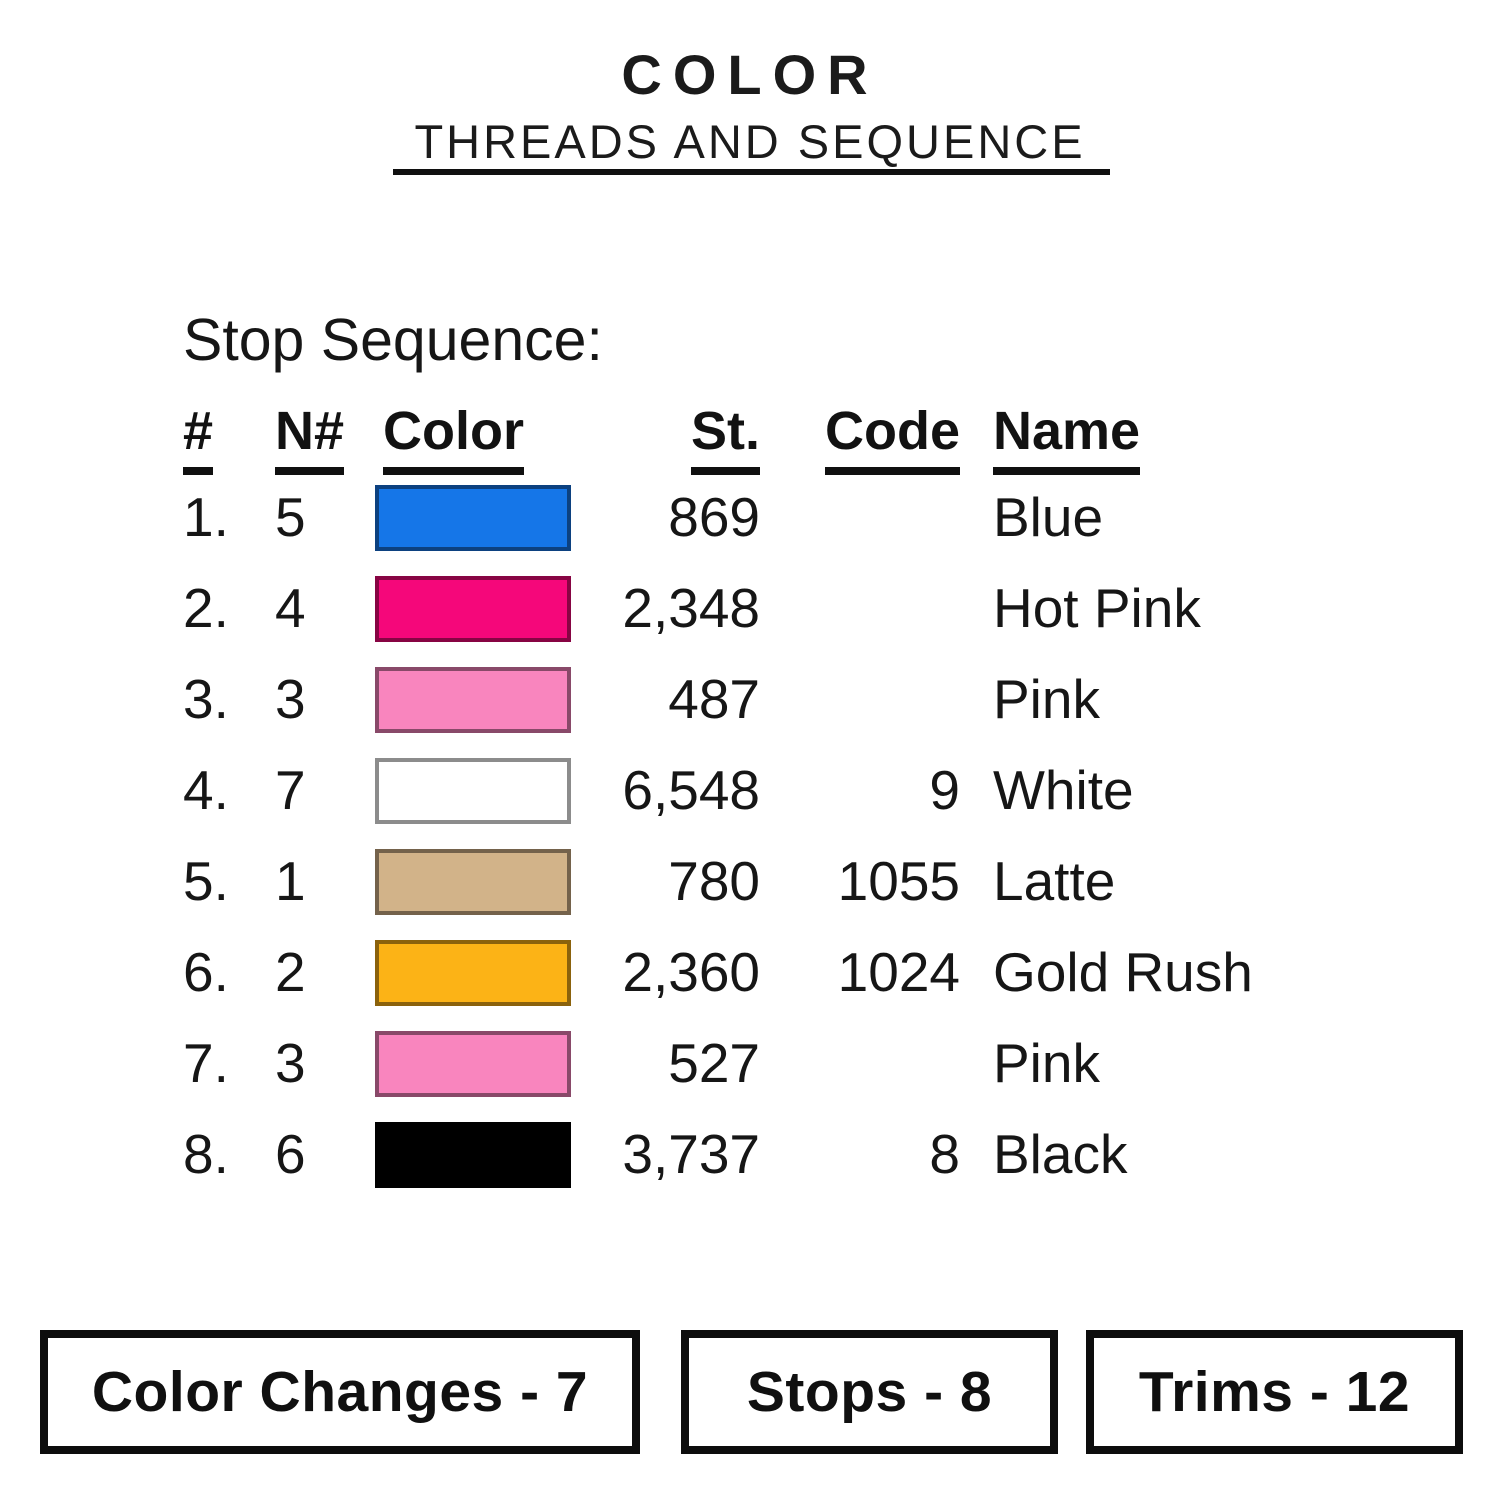 The height and width of the screenshot is (1500, 1500). What do you see at coordinates (751, 172) in the screenshot?
I see `title-underline` at bounding box center [751, 172].